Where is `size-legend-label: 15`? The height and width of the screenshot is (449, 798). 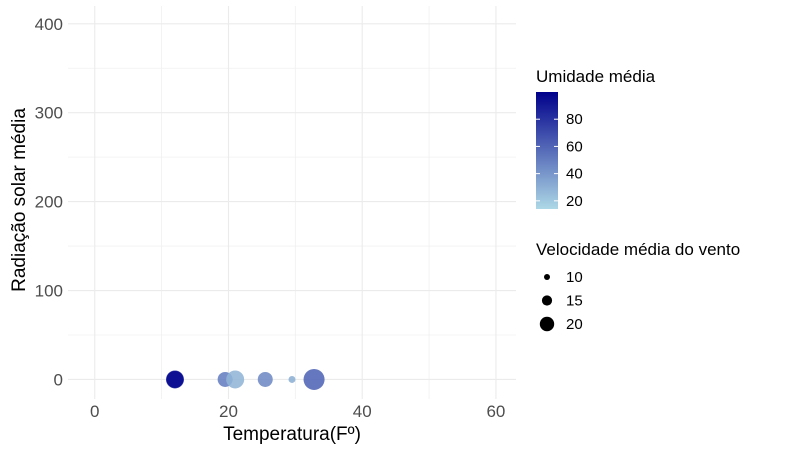 size-legend-label: 15 is located at coordinates (574, 301).